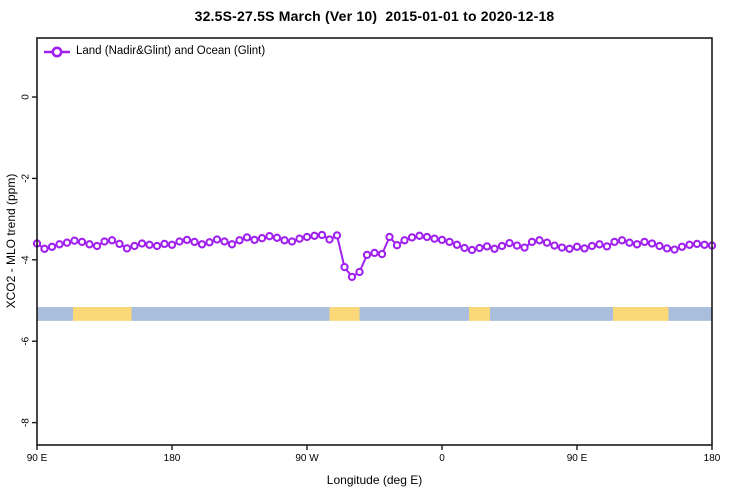  Describe the element at coordinates (307, 458) in the screenshot. I see `x-tick-label: 90 W` at that location.